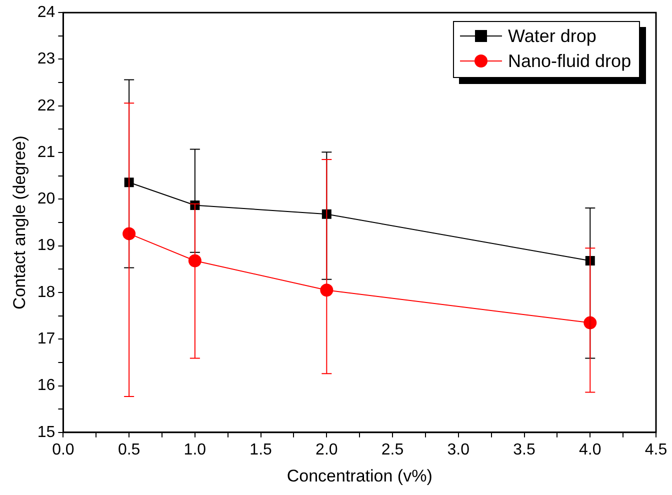  I want to click on x-tick-label: 0.0, so click(63, 449).